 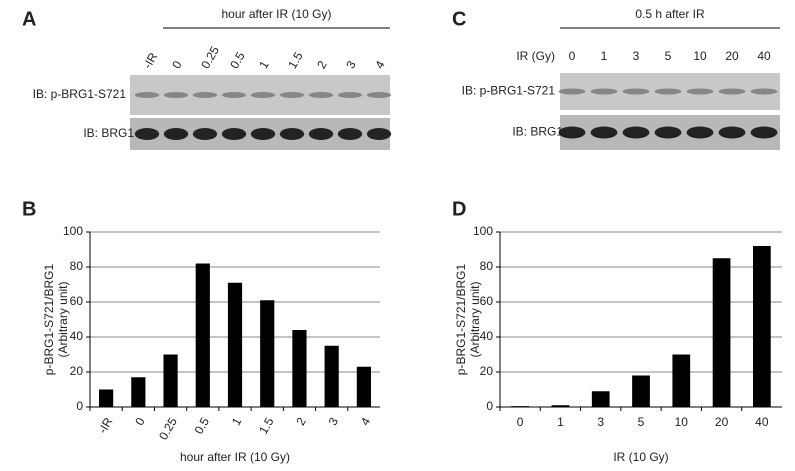 I want to click on lane-label: 4, so click(x=380, y=64).